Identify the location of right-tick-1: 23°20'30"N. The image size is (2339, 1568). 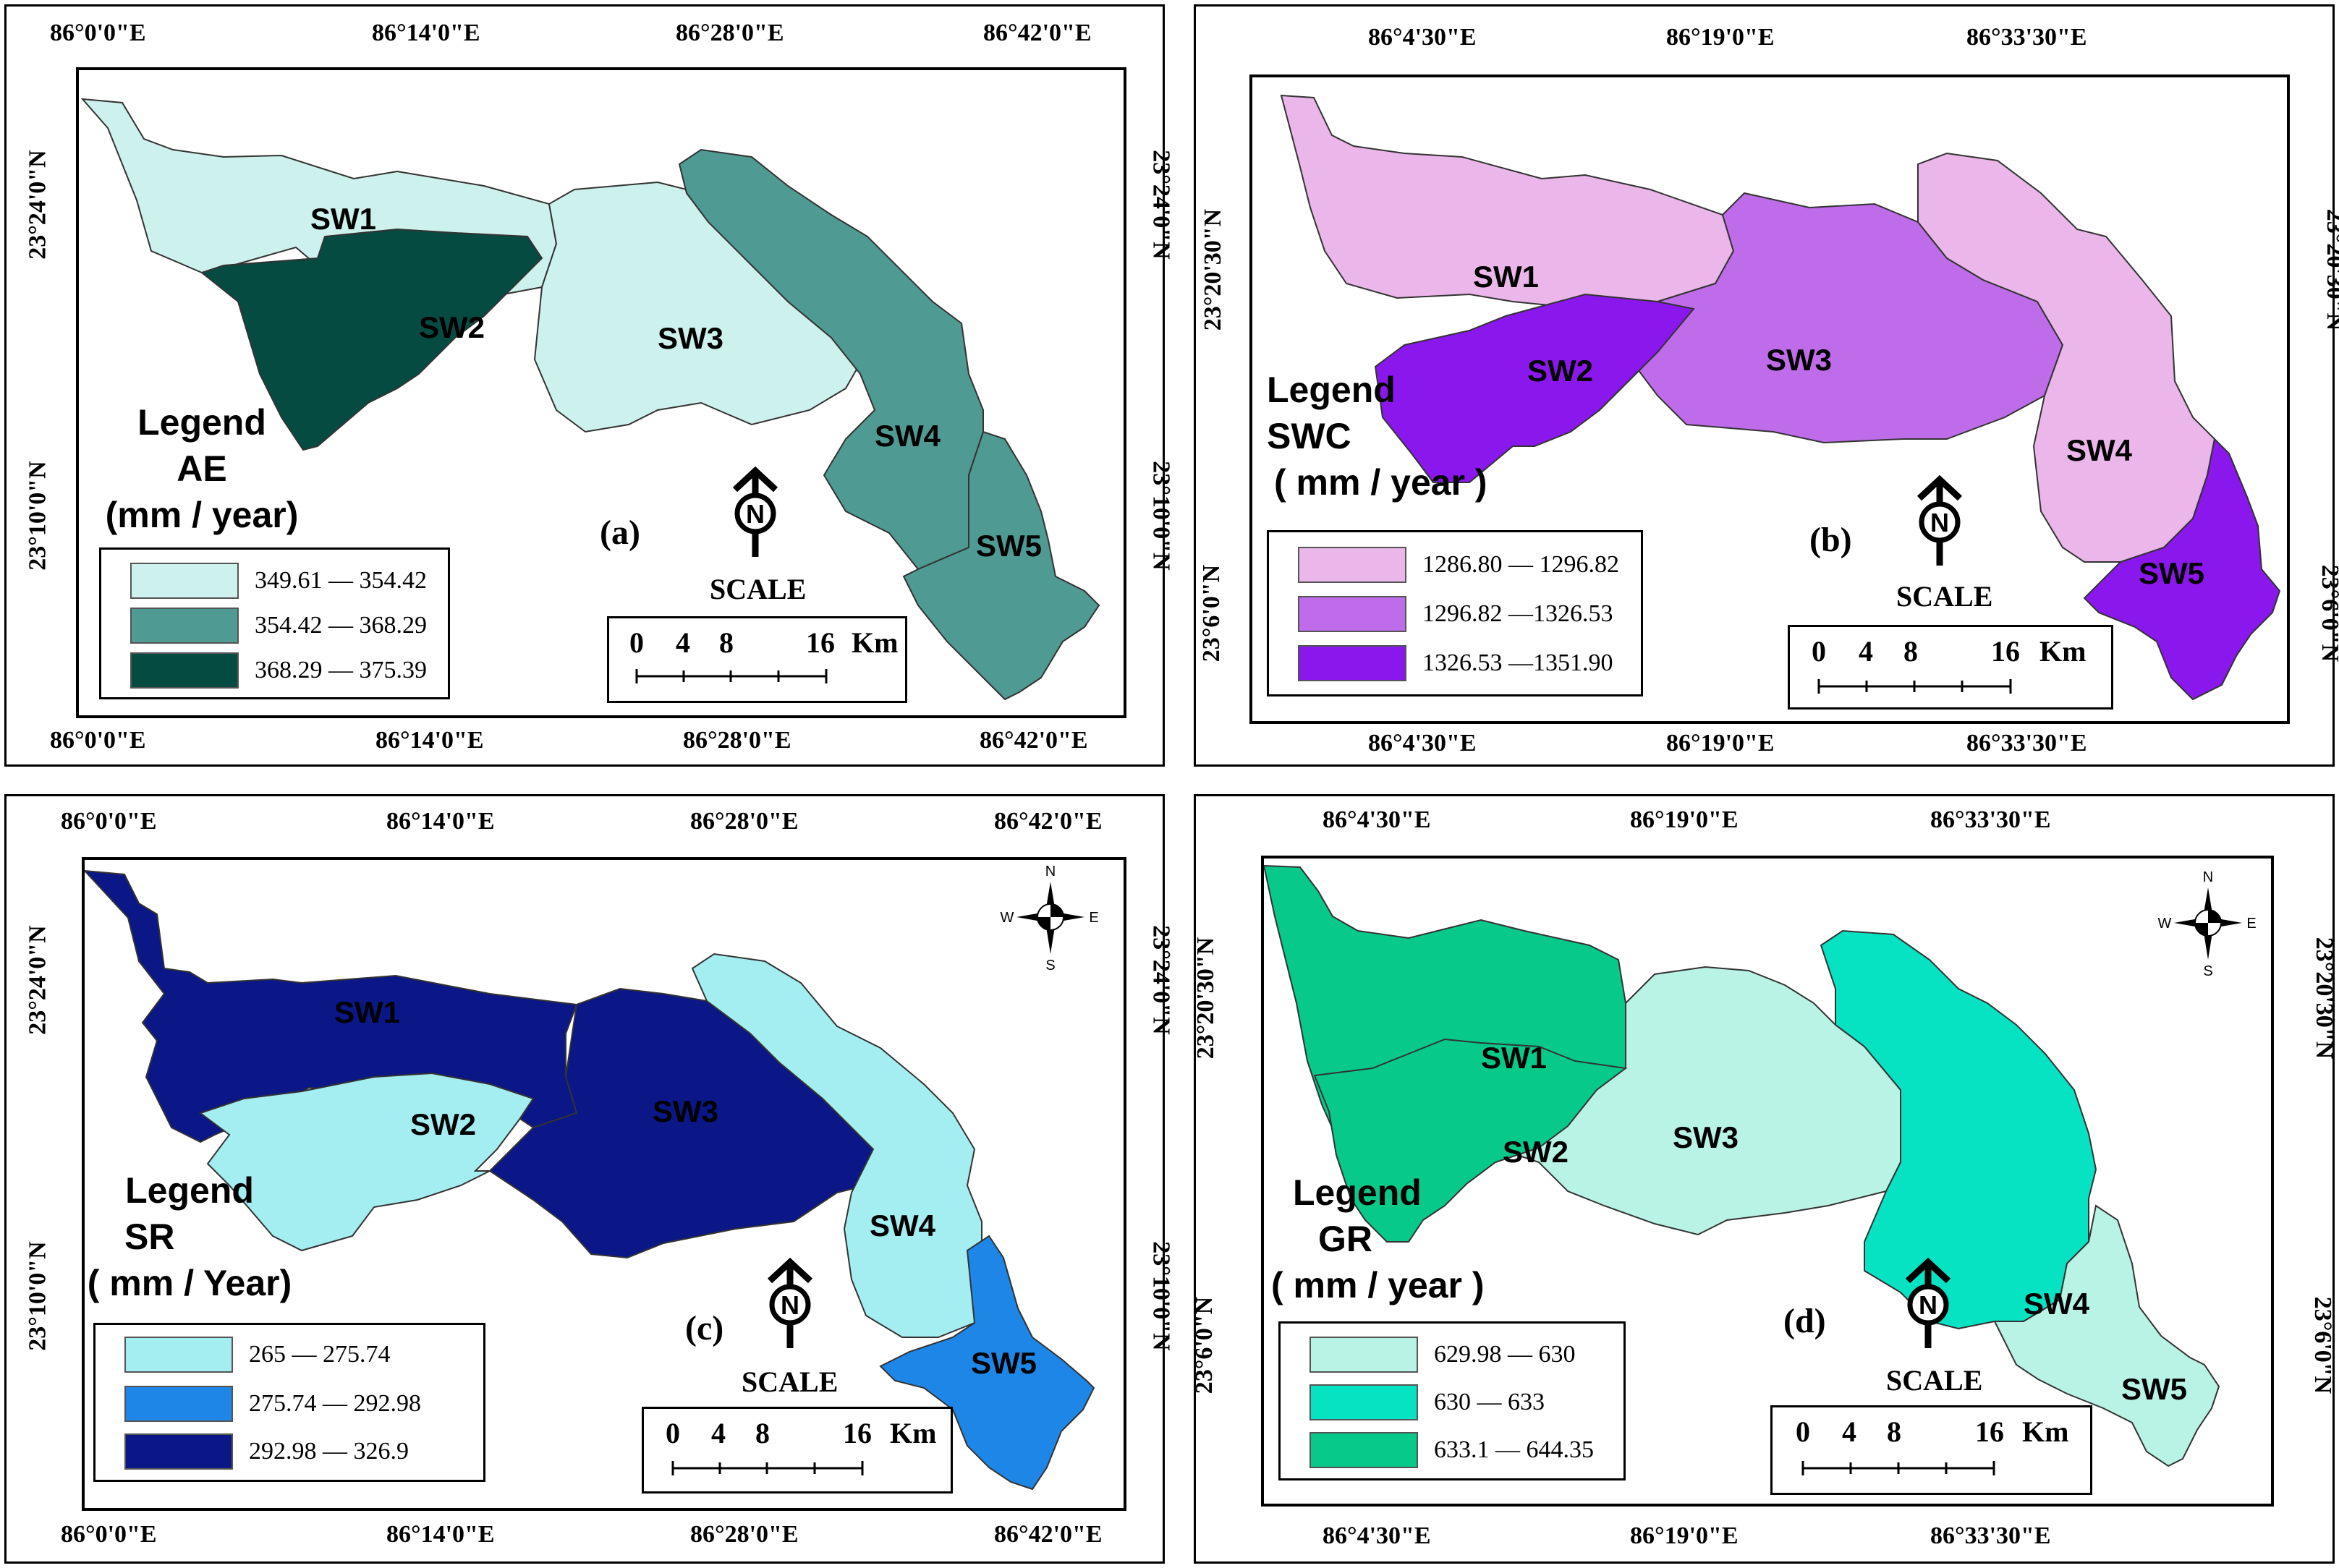
(2330, 269).